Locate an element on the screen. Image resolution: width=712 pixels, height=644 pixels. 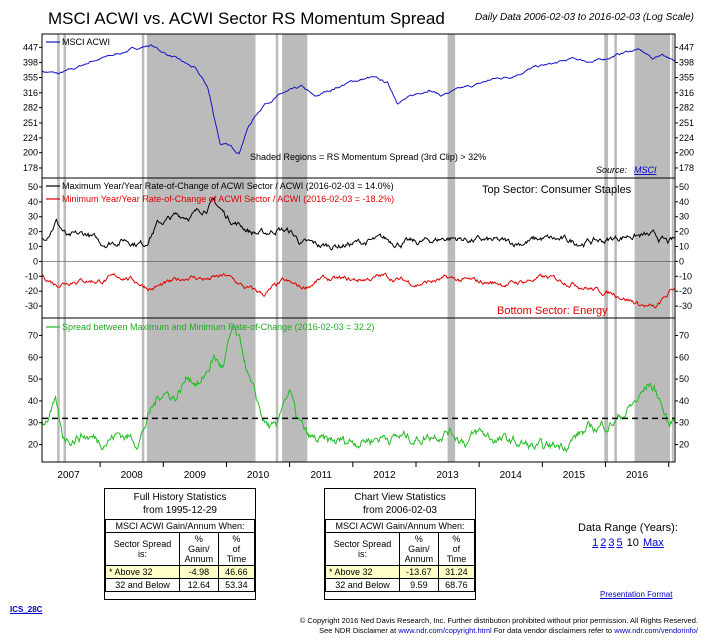
y-tick-label: 70 is located at coordinates (33, 335).